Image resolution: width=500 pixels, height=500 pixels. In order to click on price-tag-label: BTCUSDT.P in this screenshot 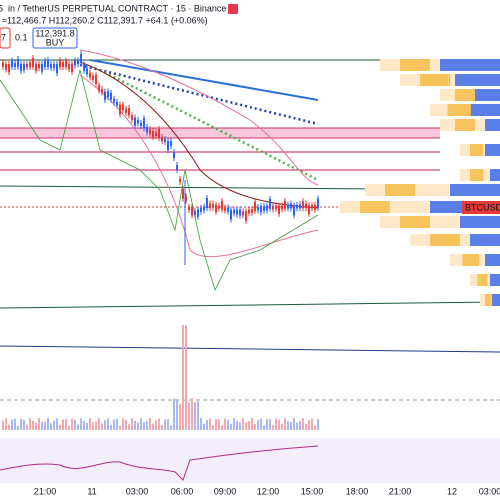, I will do `click(482, 207)`.